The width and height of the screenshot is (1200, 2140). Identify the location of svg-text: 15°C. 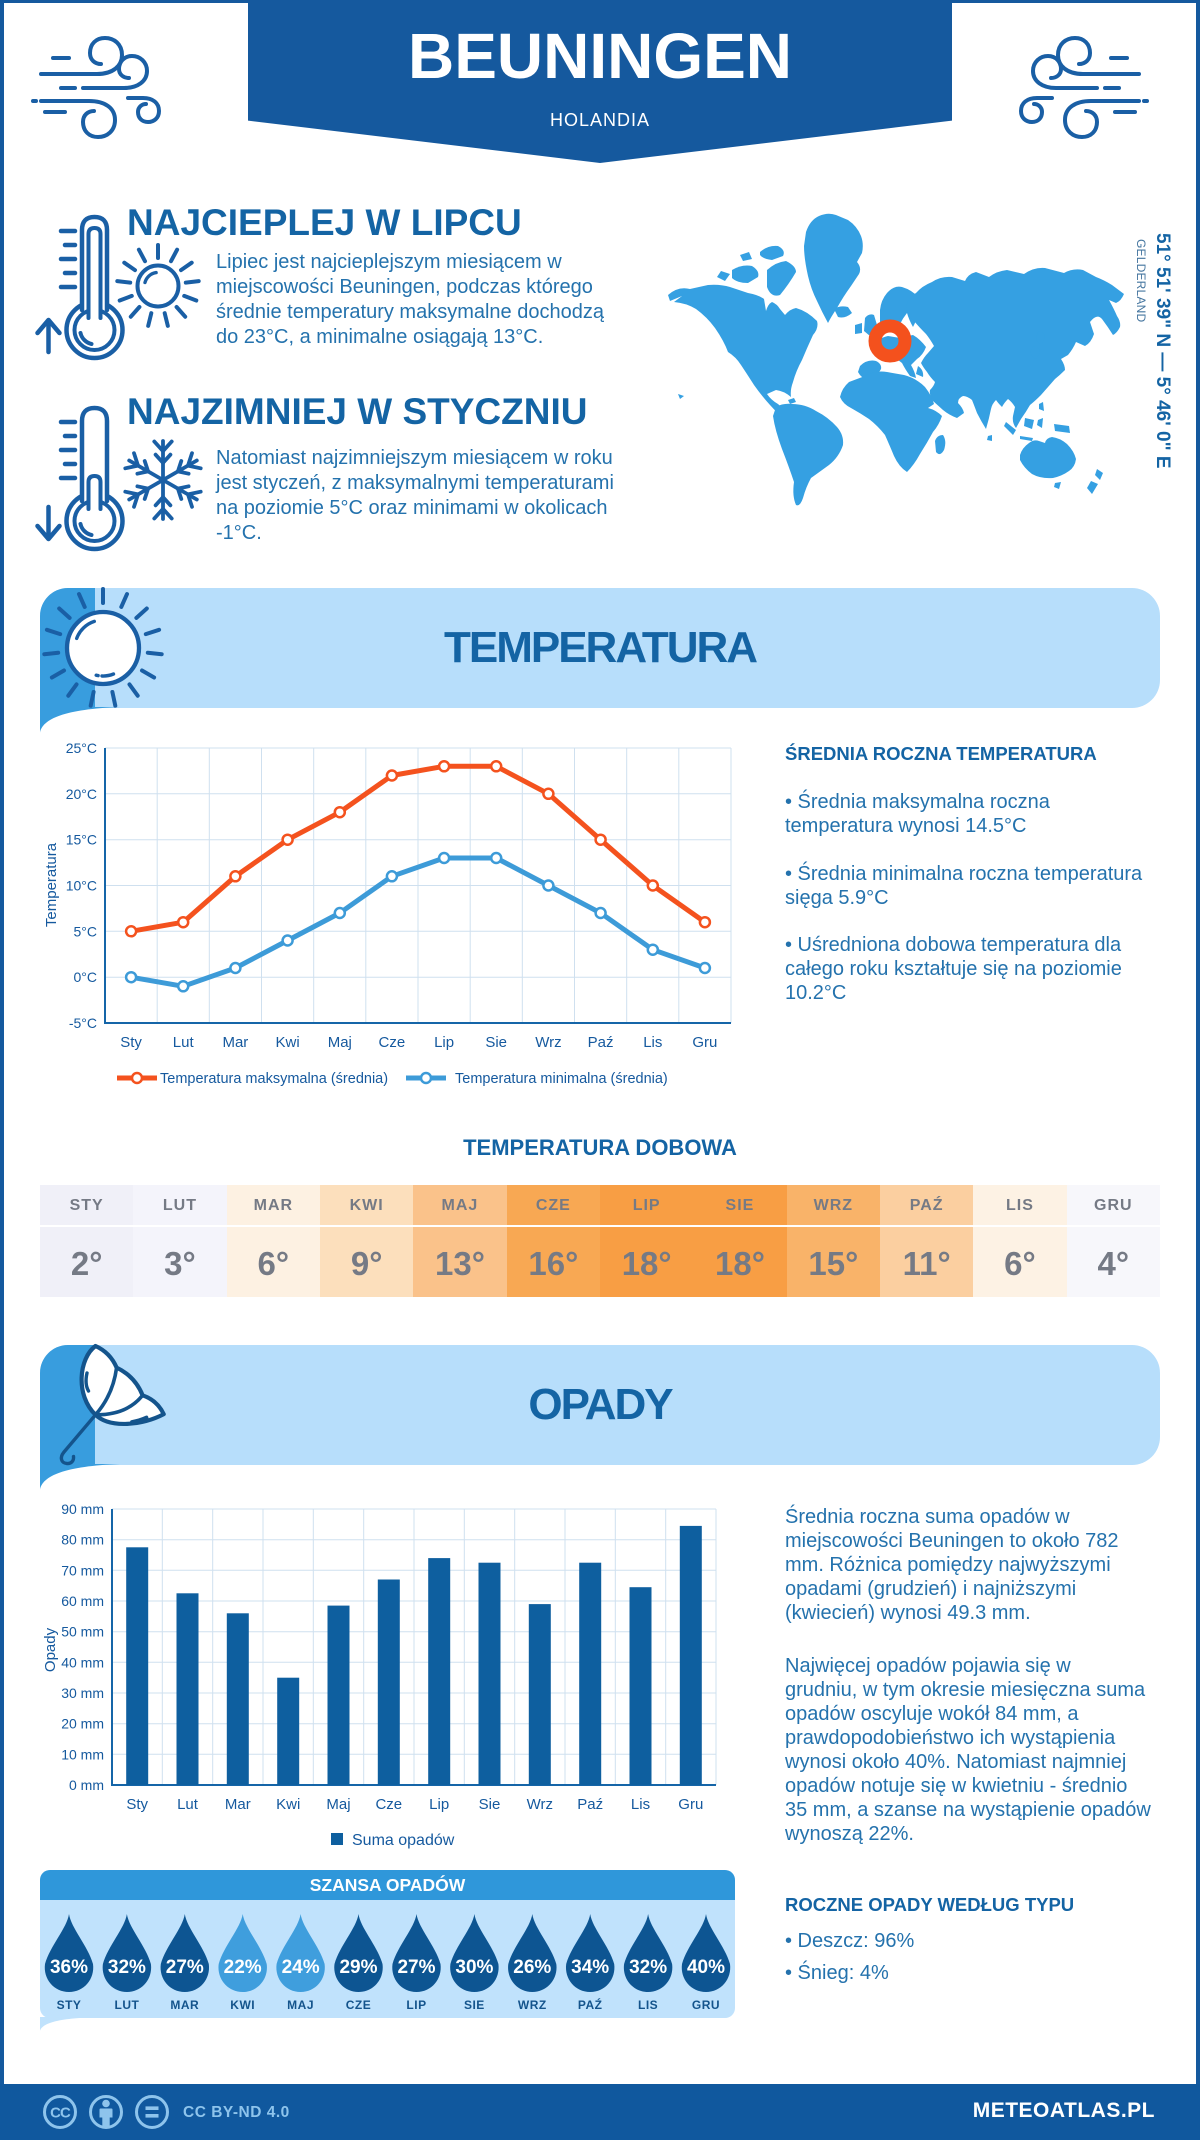
(81, 840).